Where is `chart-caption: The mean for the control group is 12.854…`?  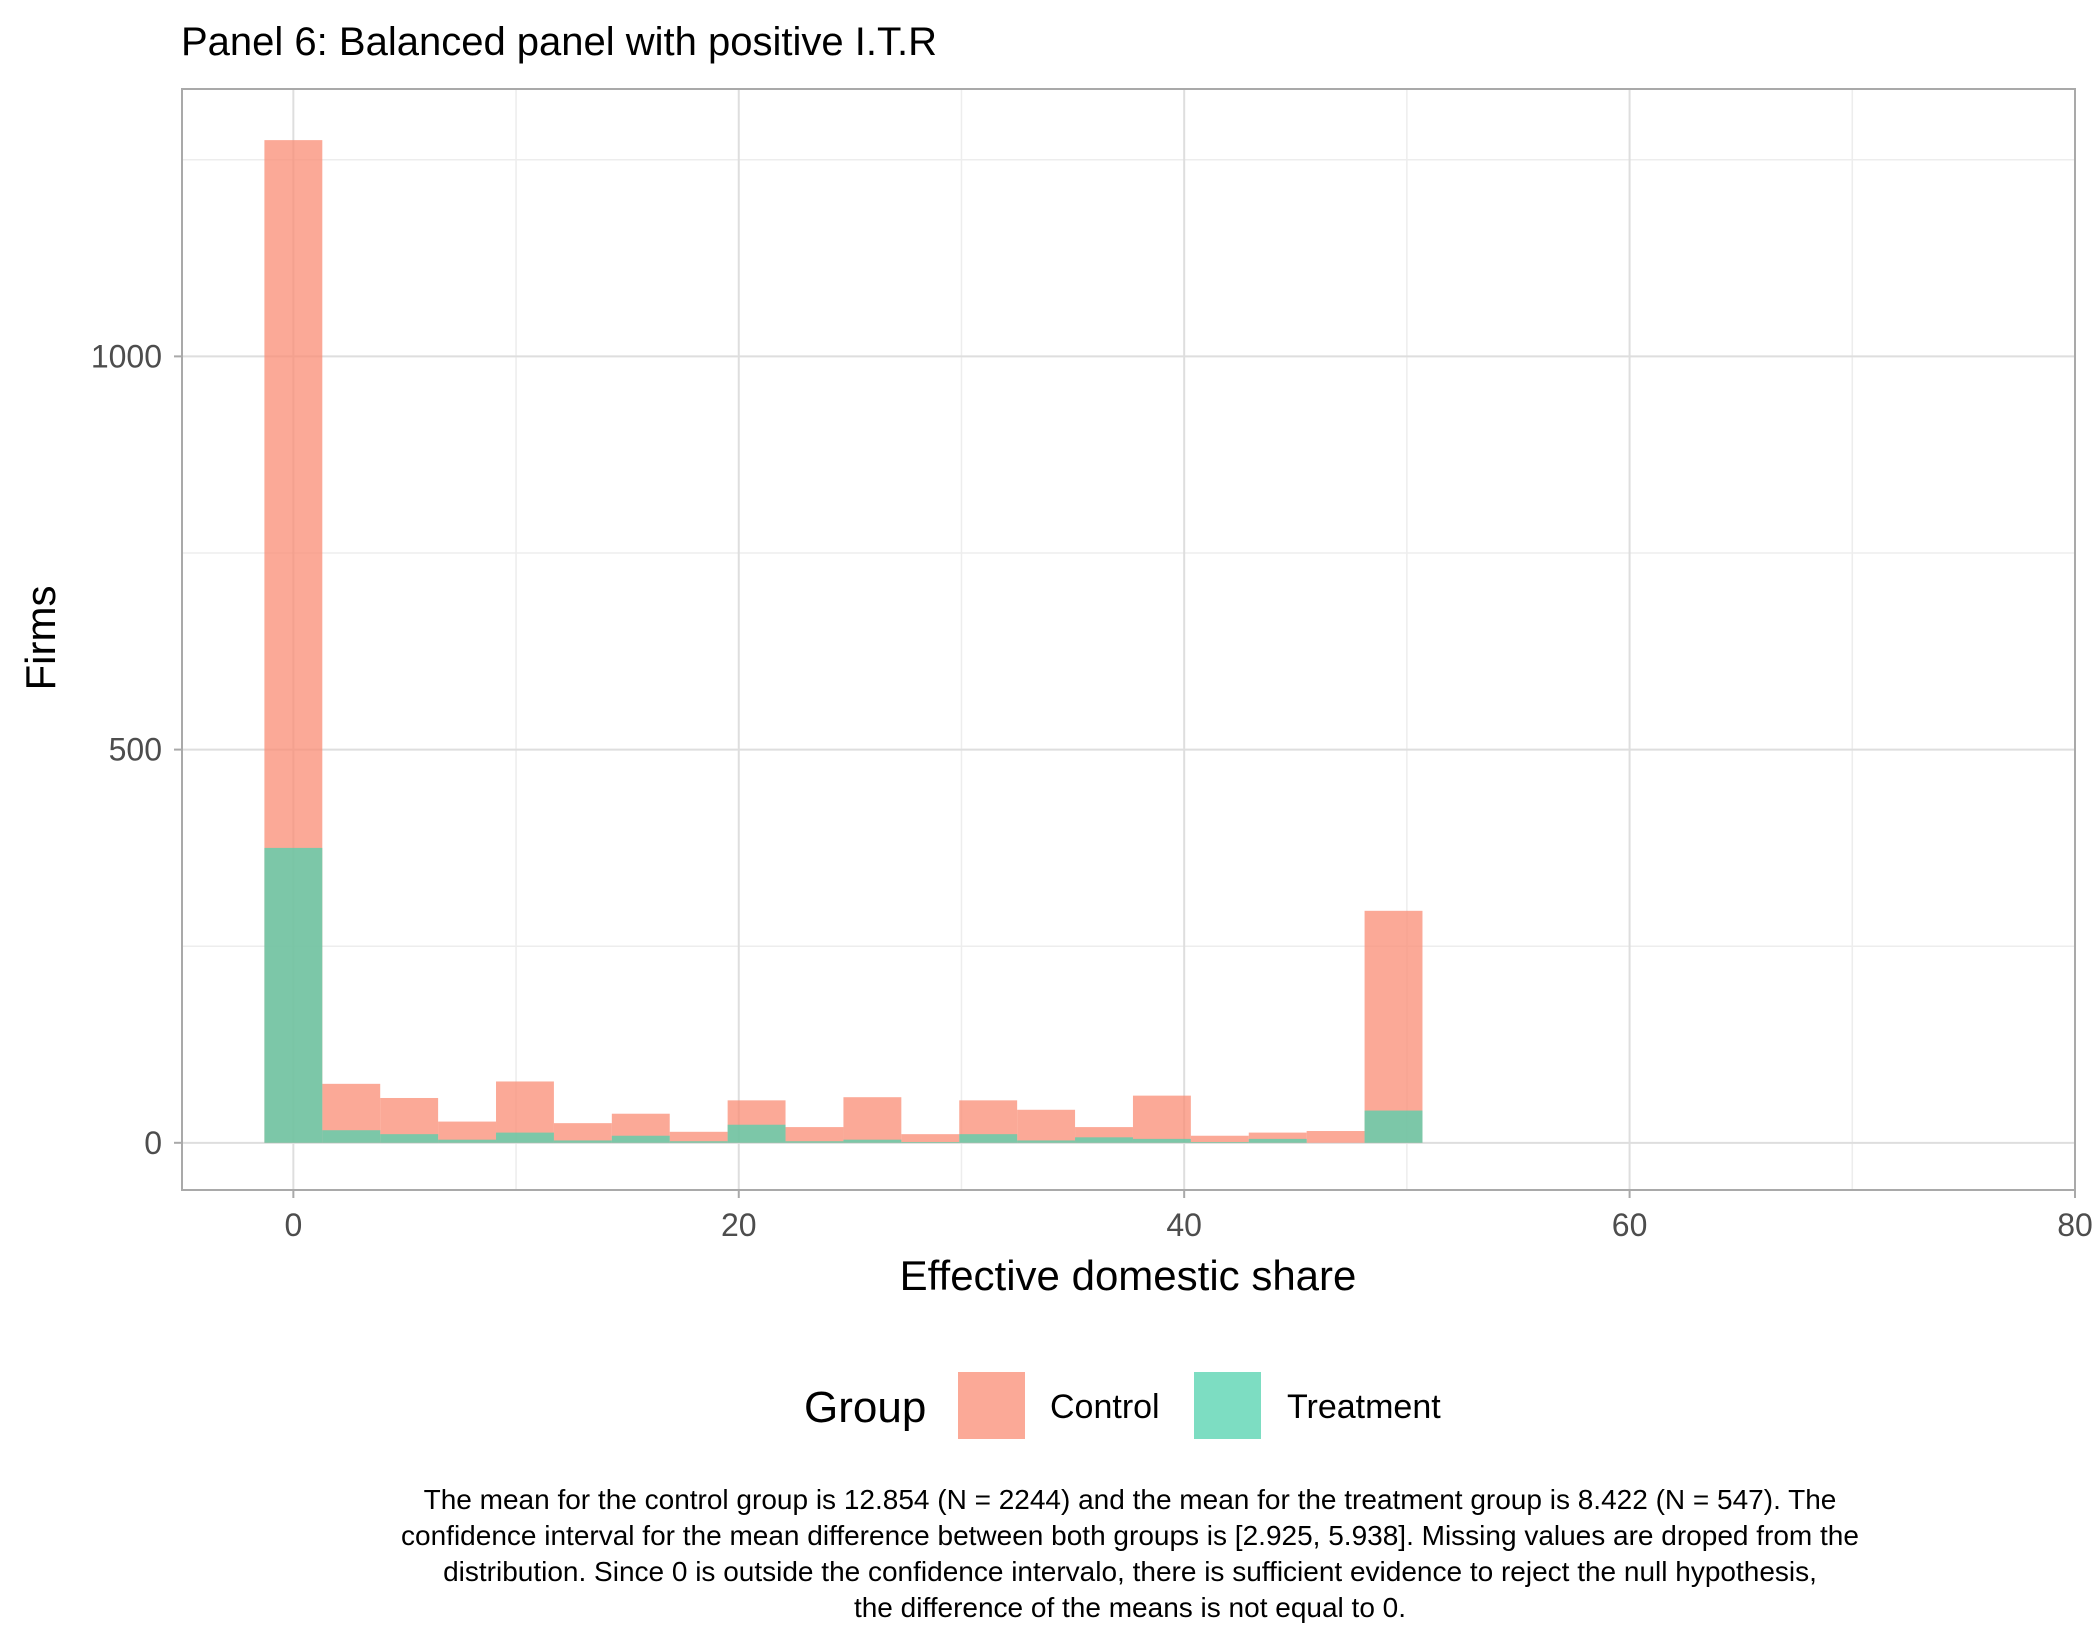
chart-caption: The mean for the control group is 12.854… is located at coordinates (1130, 1554).